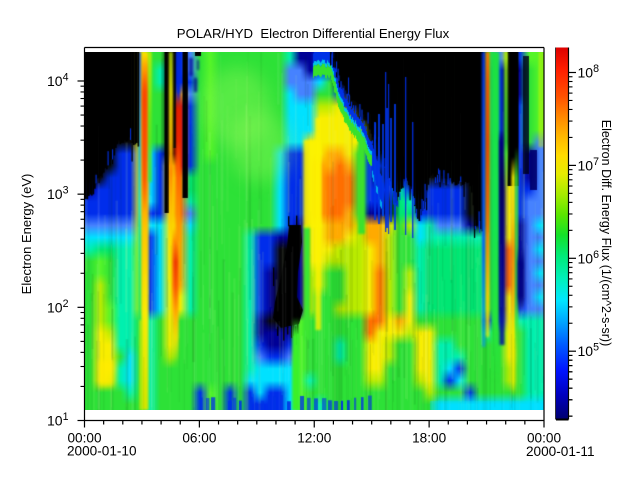  I want to click on svg-text: 10⁴, so click(58, 80).